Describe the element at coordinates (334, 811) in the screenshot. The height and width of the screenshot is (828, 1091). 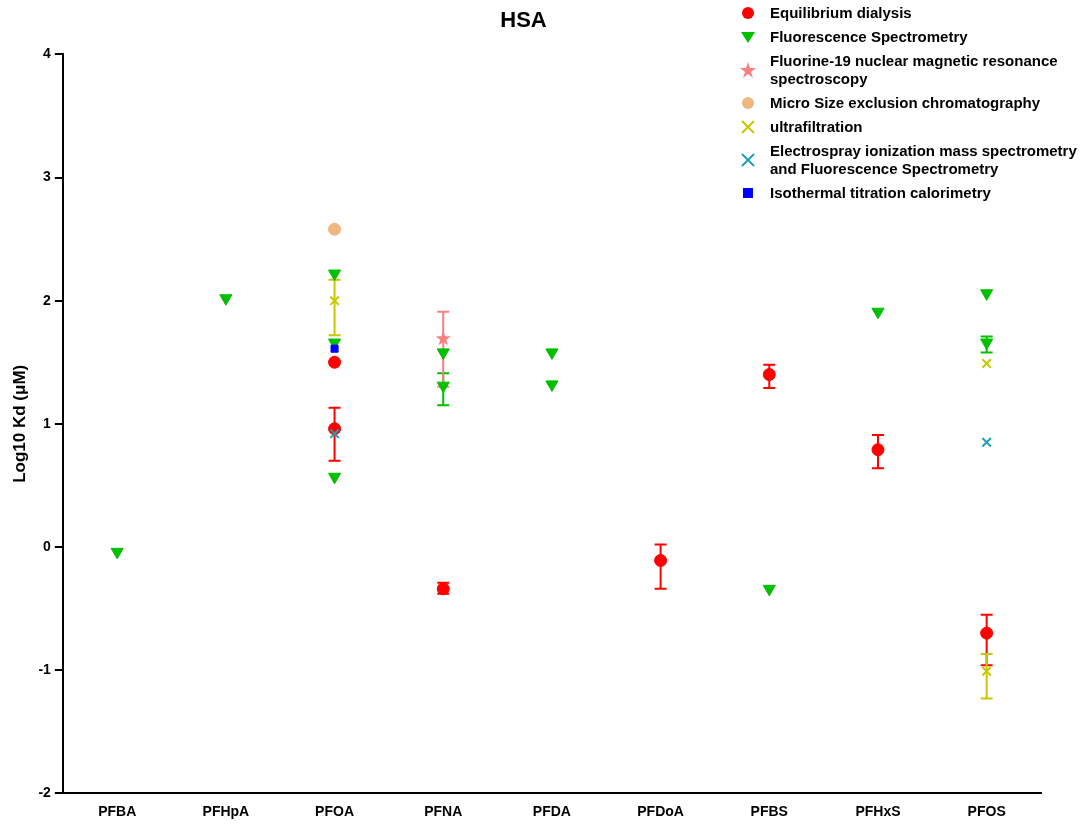
I see `x-tick-label: PFOA` at that location.